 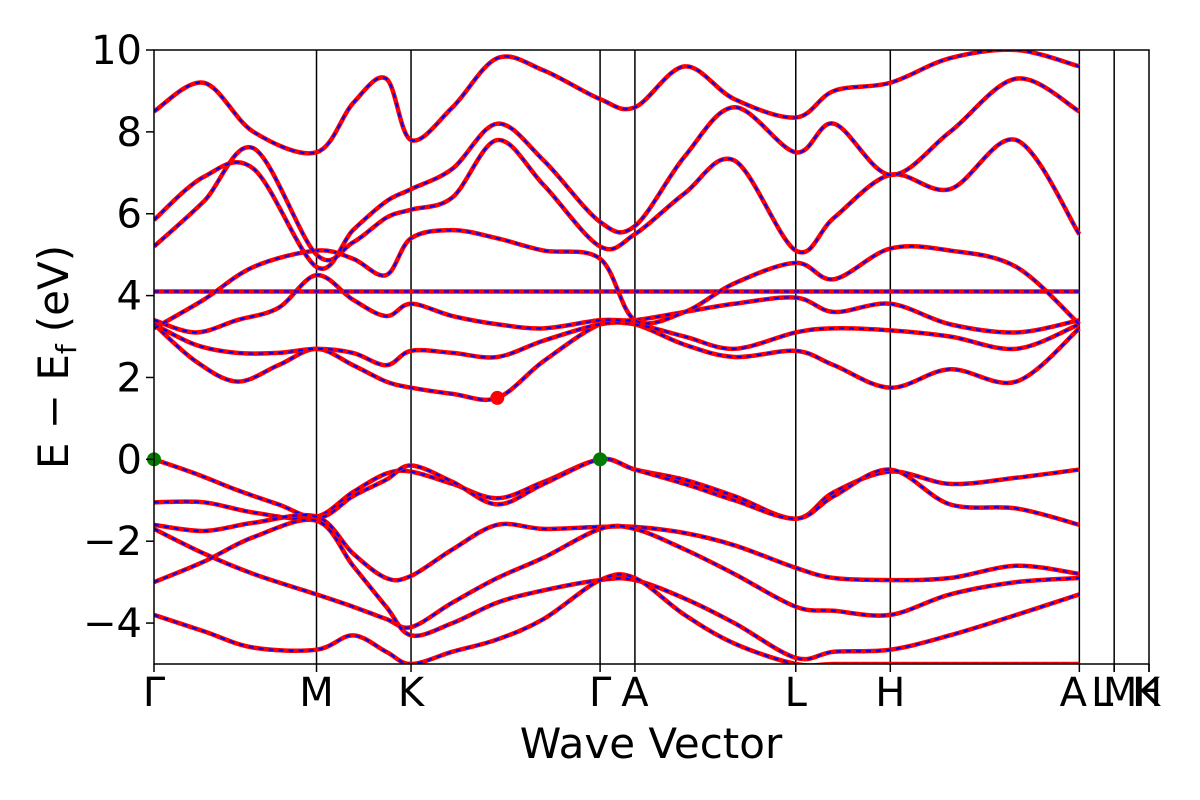 I want to click on x-tick-label-10: H, so click(x=1147, y=693).